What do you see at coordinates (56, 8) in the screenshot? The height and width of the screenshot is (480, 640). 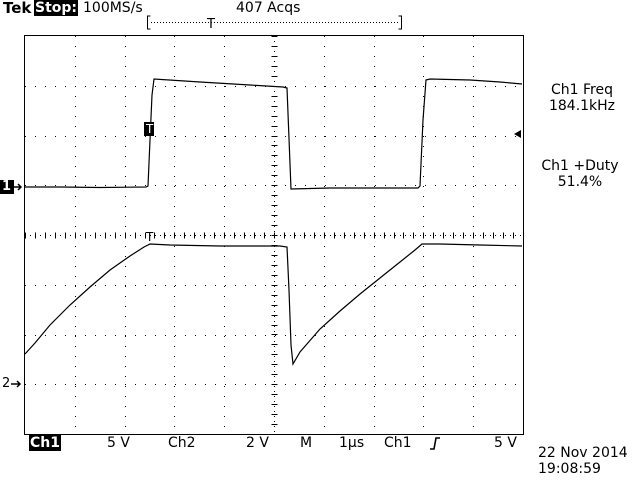 I see `run-state-label: Stop:` at bounding box center [56, 8].